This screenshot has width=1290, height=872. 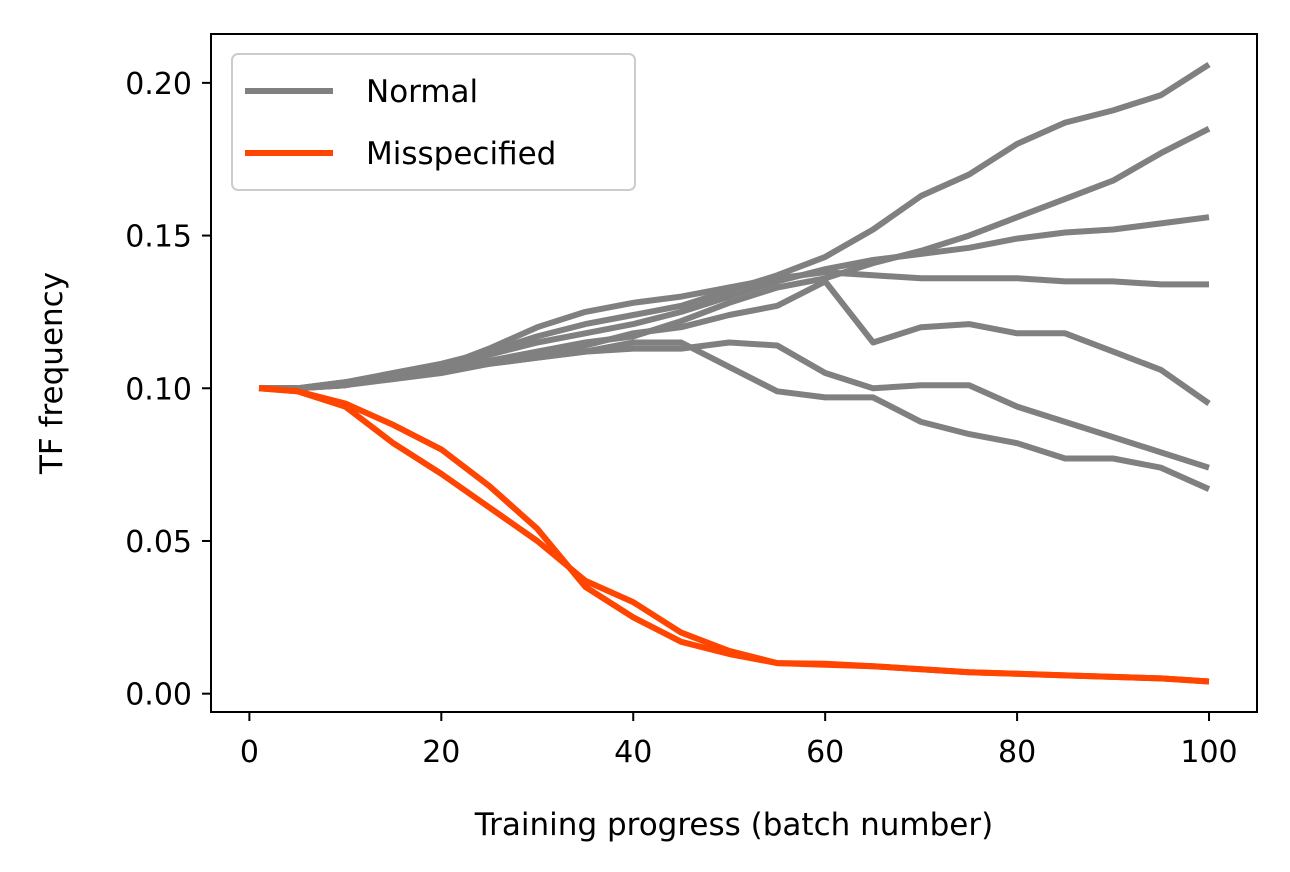 I want to click on x-tick-label: 80, so click(x=1017, y=752).